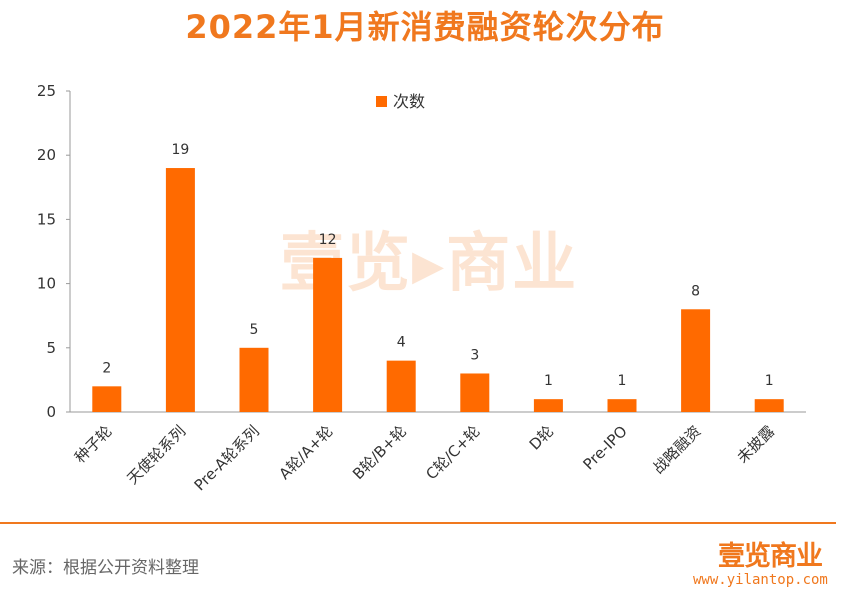  I want to click on legend-swatch, so click(381, 101).